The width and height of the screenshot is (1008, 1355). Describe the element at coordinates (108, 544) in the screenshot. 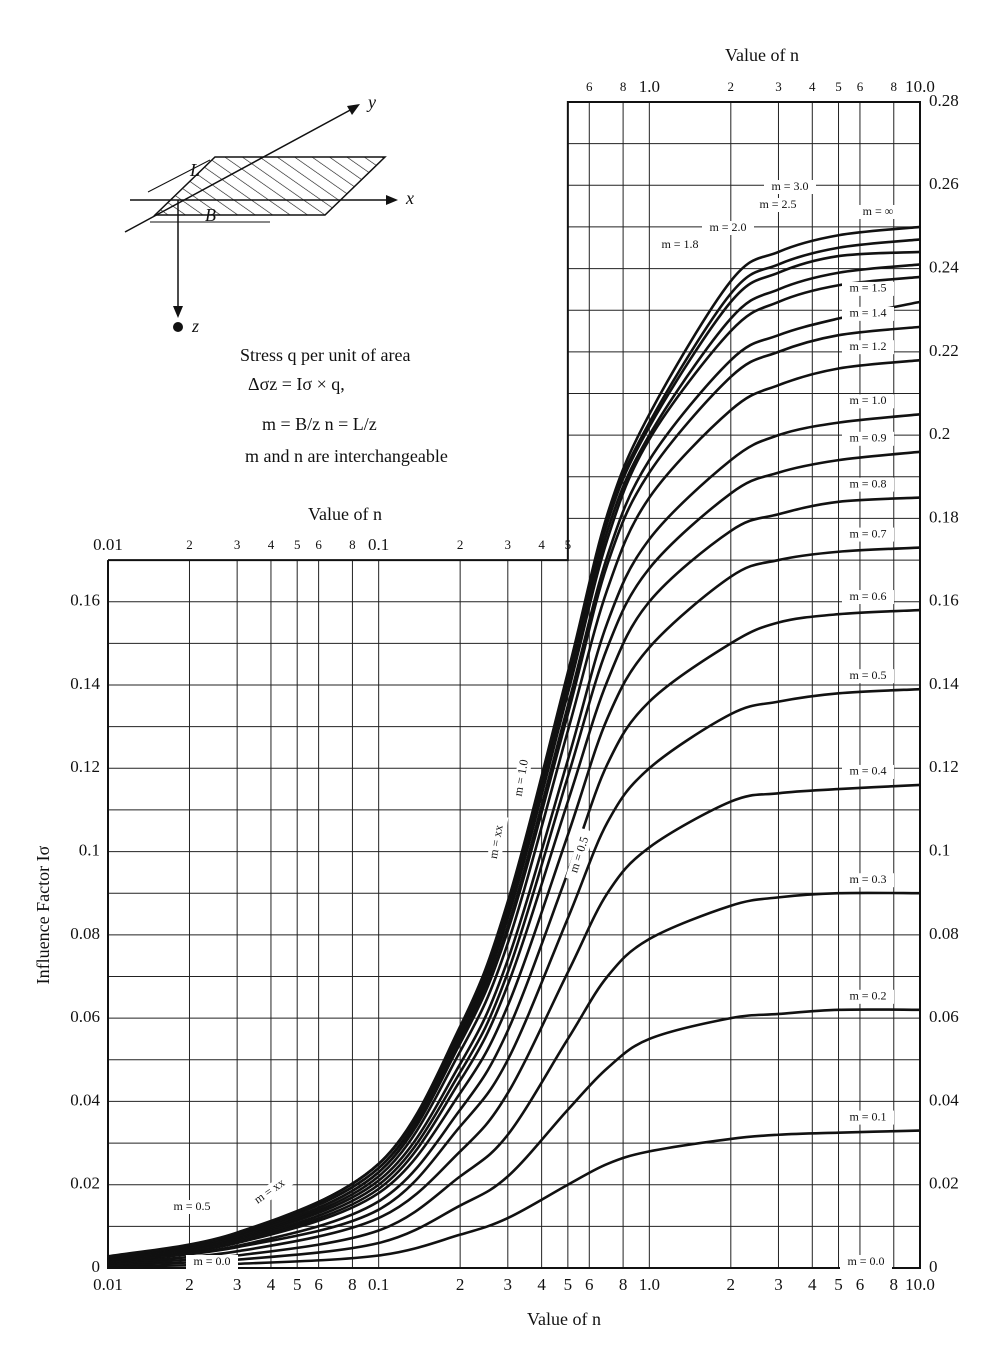

I see `x-tick-label-top: 0.01` at that location.